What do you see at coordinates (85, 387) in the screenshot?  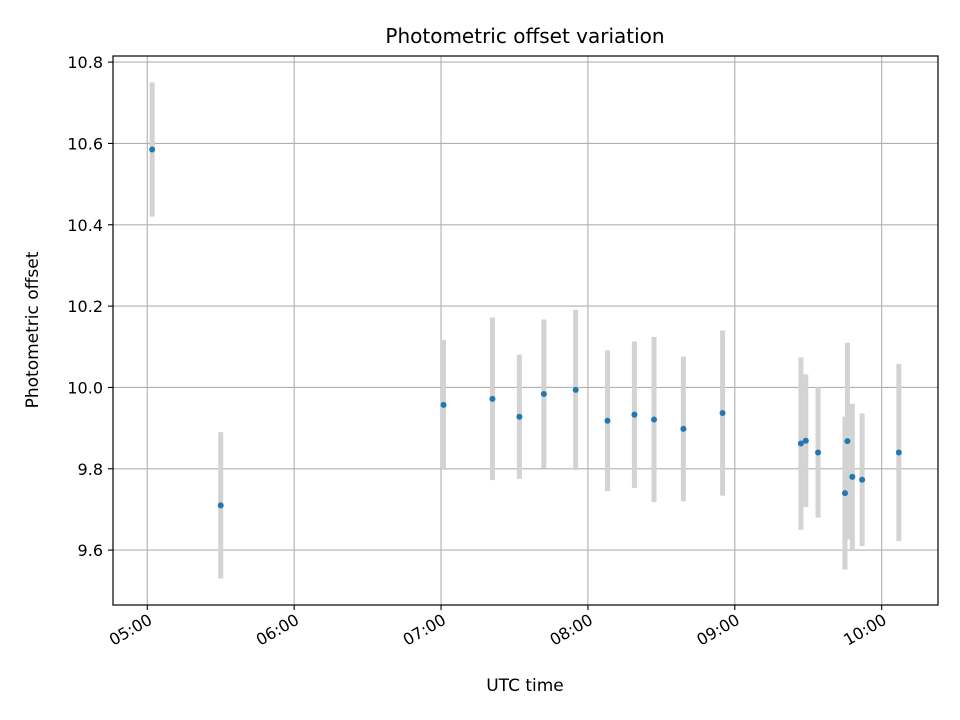 I see `y-tick-label: 10.0` at bounding box center [85, 387].